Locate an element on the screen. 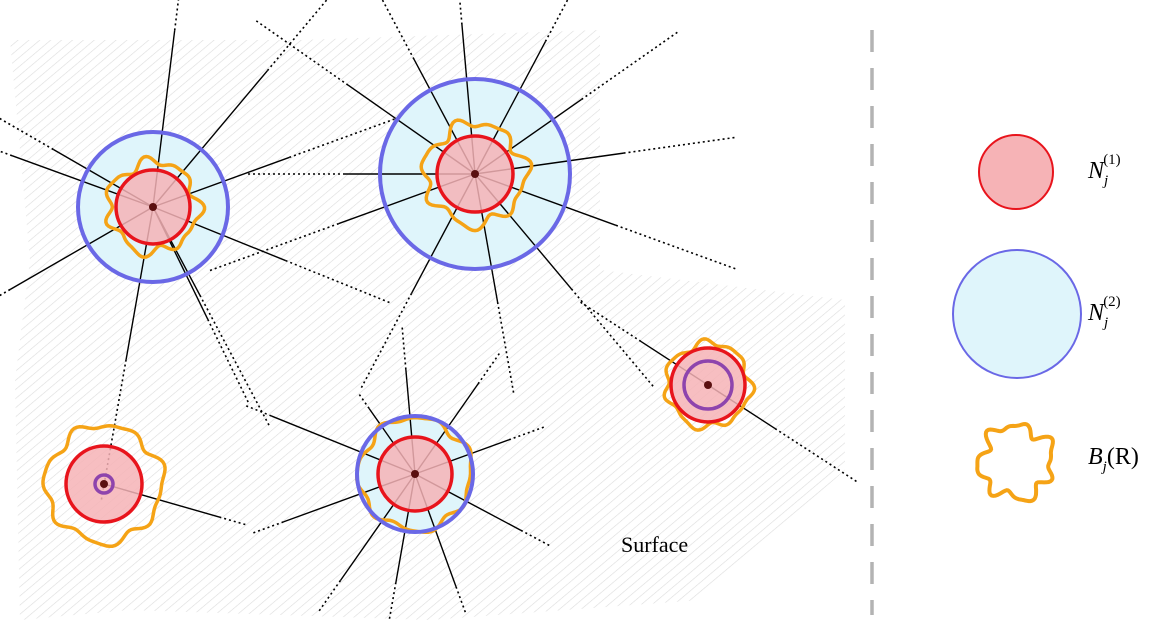 The height and width of the screenshot is (628, 1171). legend-n2-sup: (2) is located at coordinates (1112, 302).